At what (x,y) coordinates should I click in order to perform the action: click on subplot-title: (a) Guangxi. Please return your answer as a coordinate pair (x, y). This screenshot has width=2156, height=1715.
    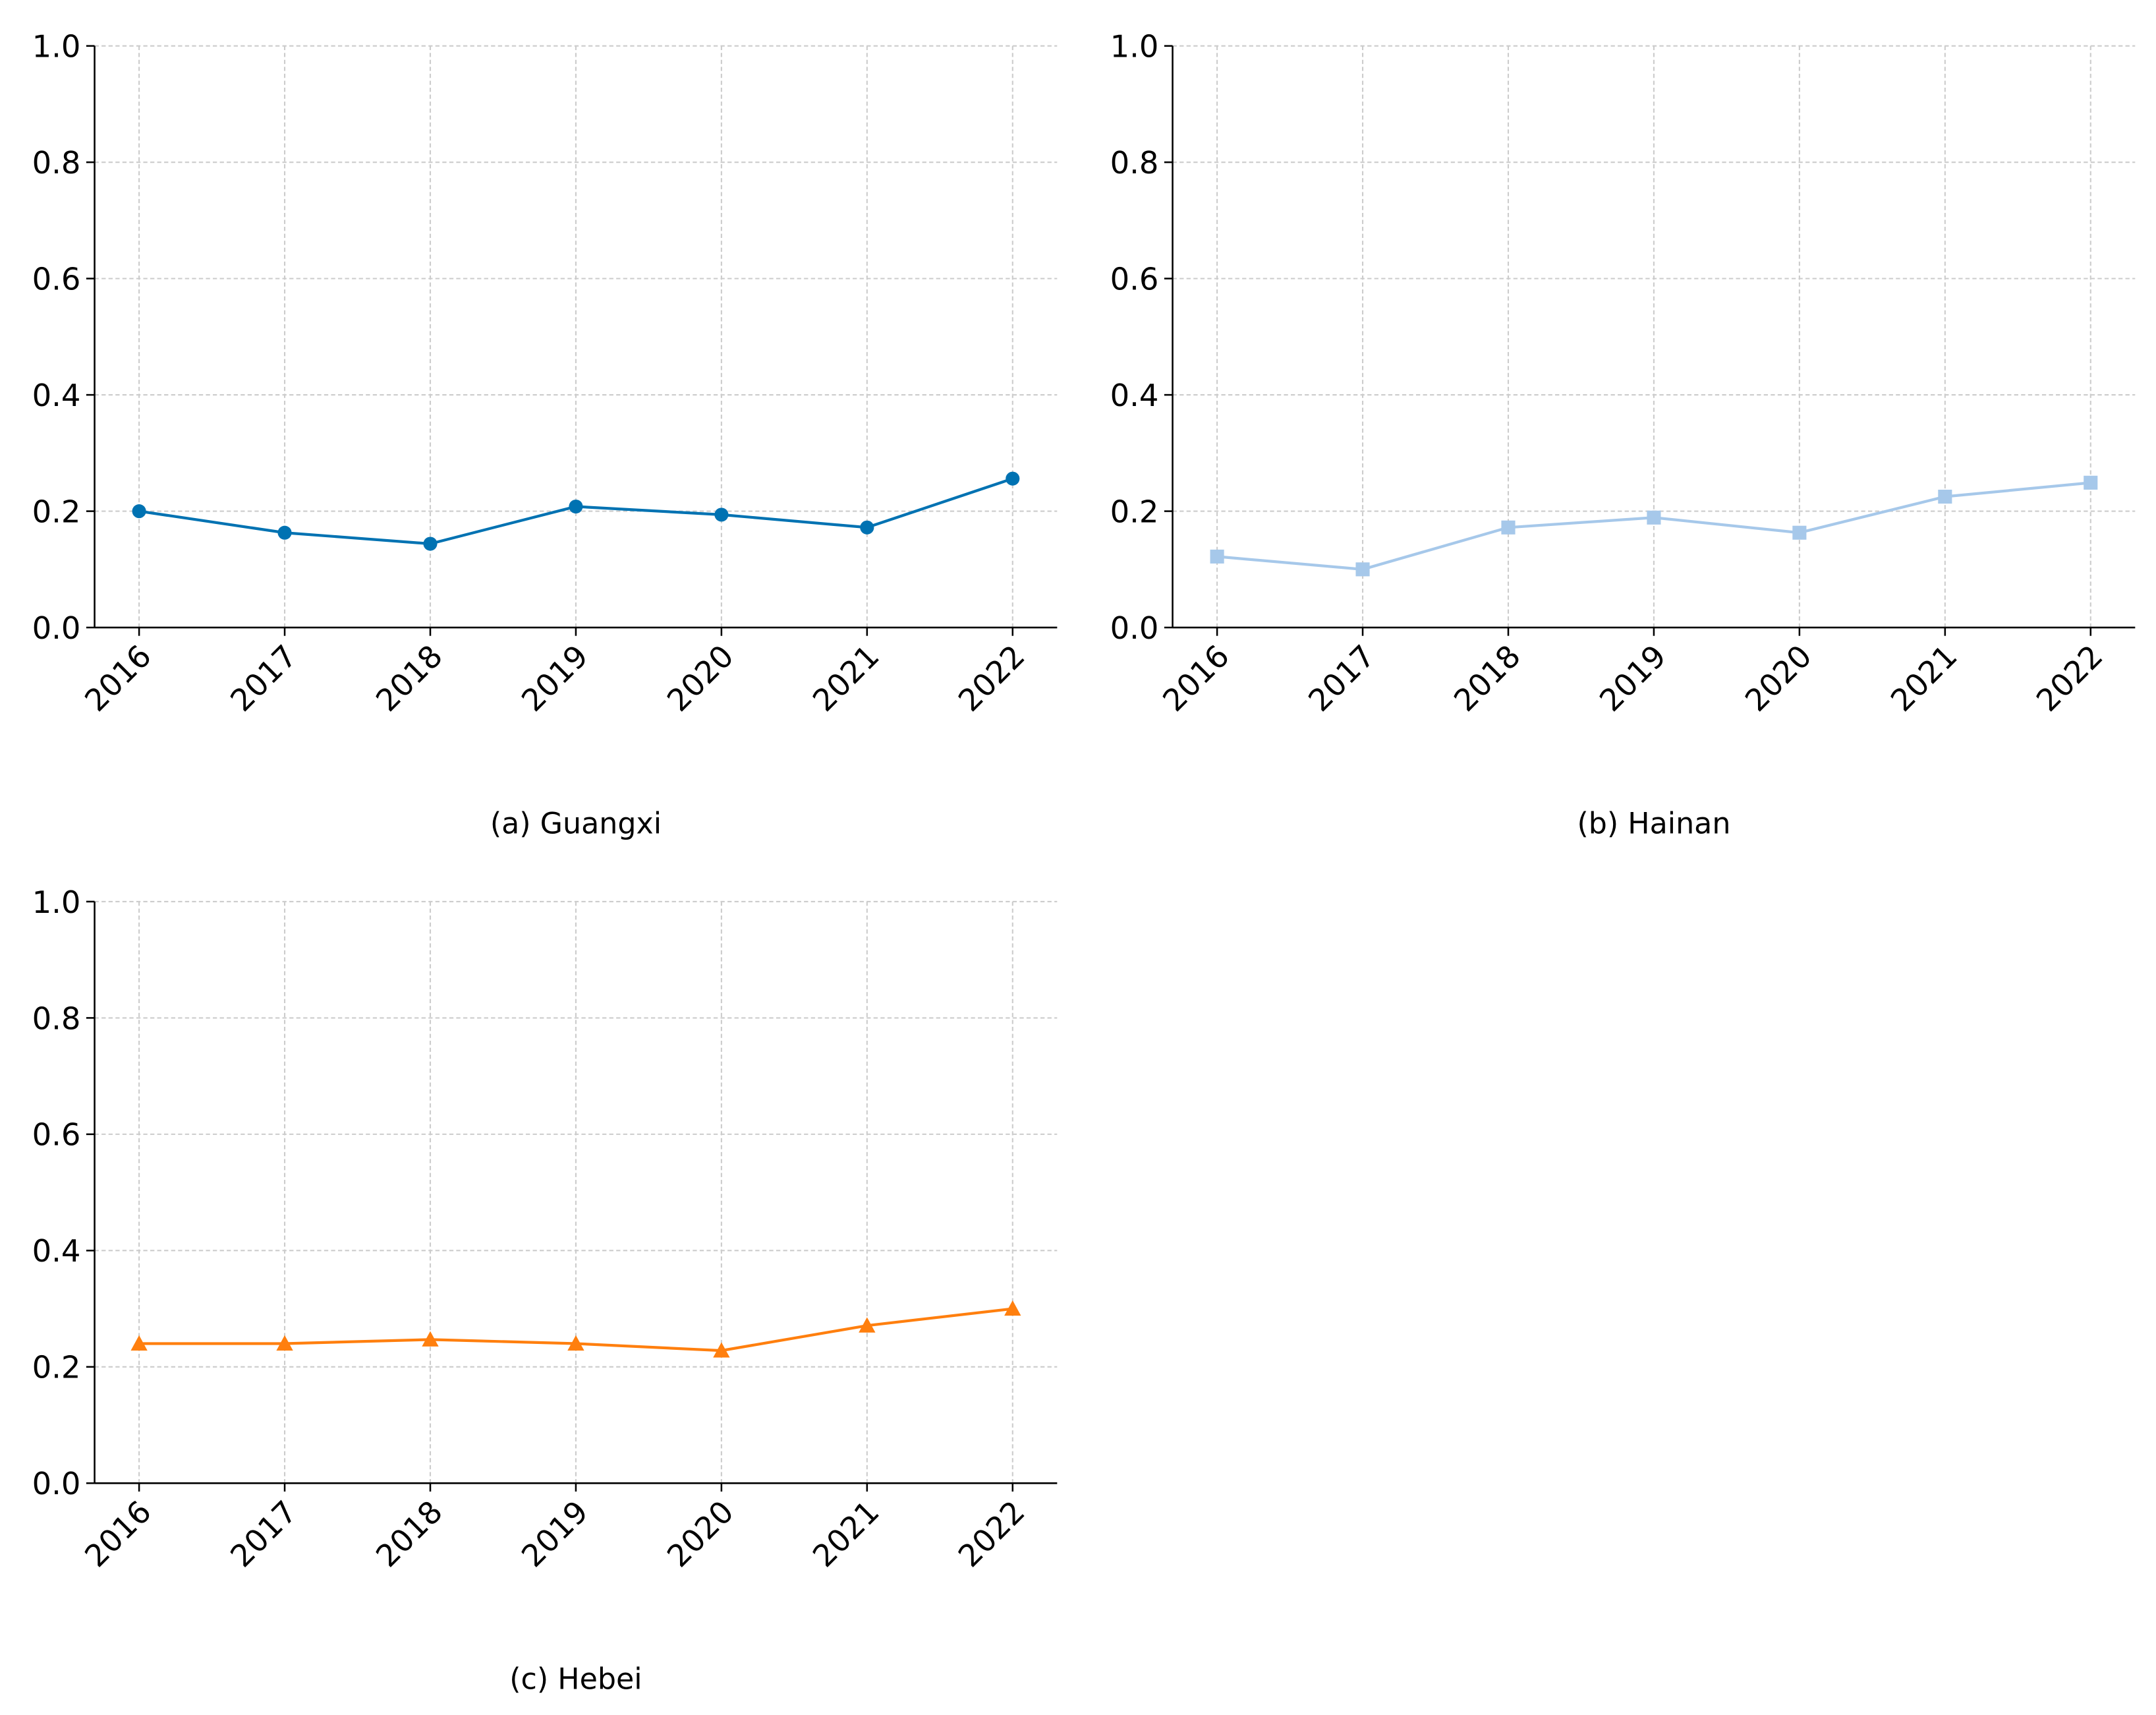
    Looking at the image, I should click on (576, 823).